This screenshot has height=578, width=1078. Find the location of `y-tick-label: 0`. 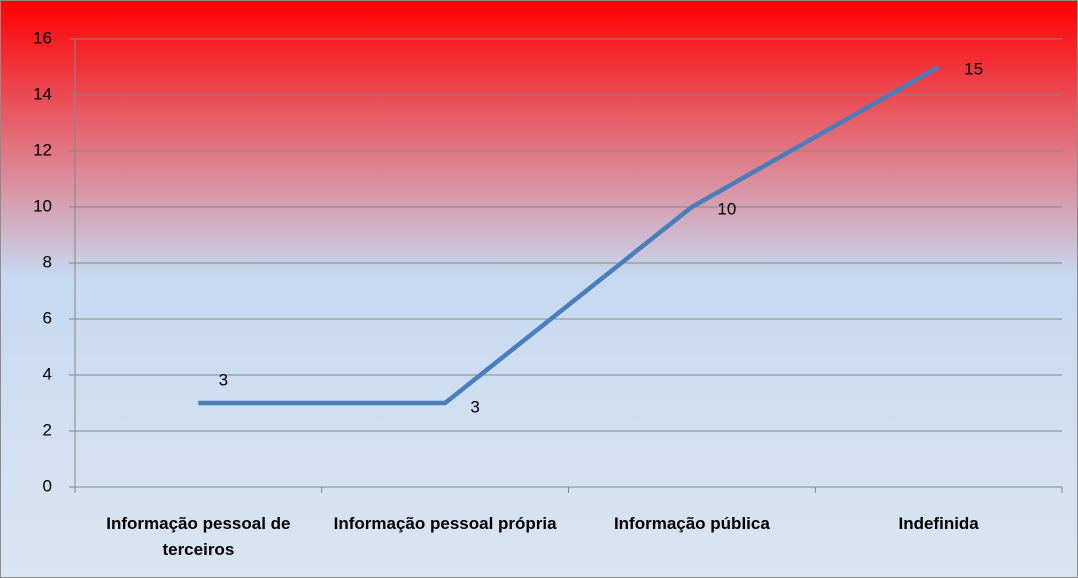

y-tick-label: 0 is located at coordinates (47, 485).